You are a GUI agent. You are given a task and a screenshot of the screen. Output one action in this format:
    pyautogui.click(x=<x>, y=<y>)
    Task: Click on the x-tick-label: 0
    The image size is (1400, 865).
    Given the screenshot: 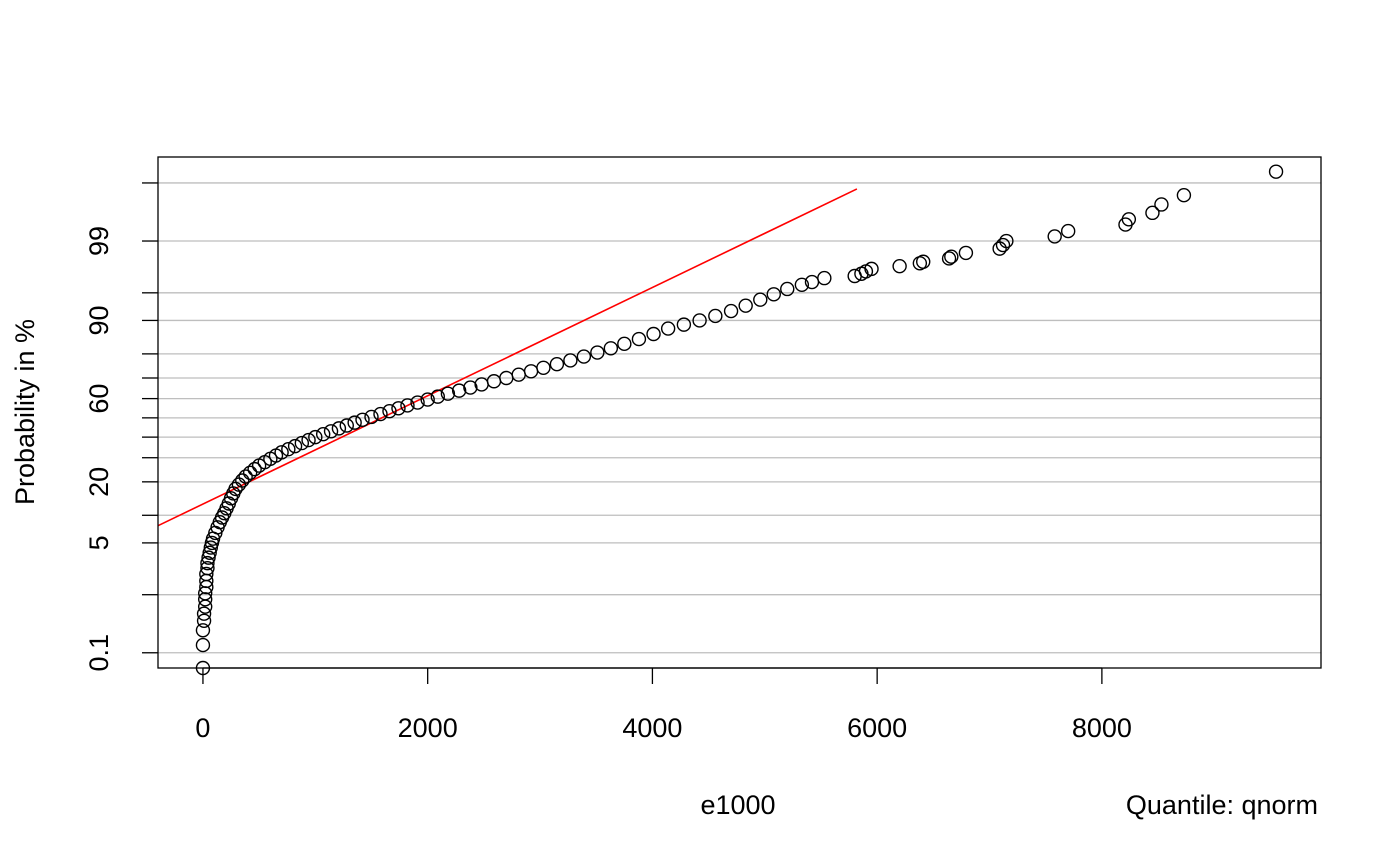 What is the action you would take?
    pyautogui.click(x=202, y=728)
    